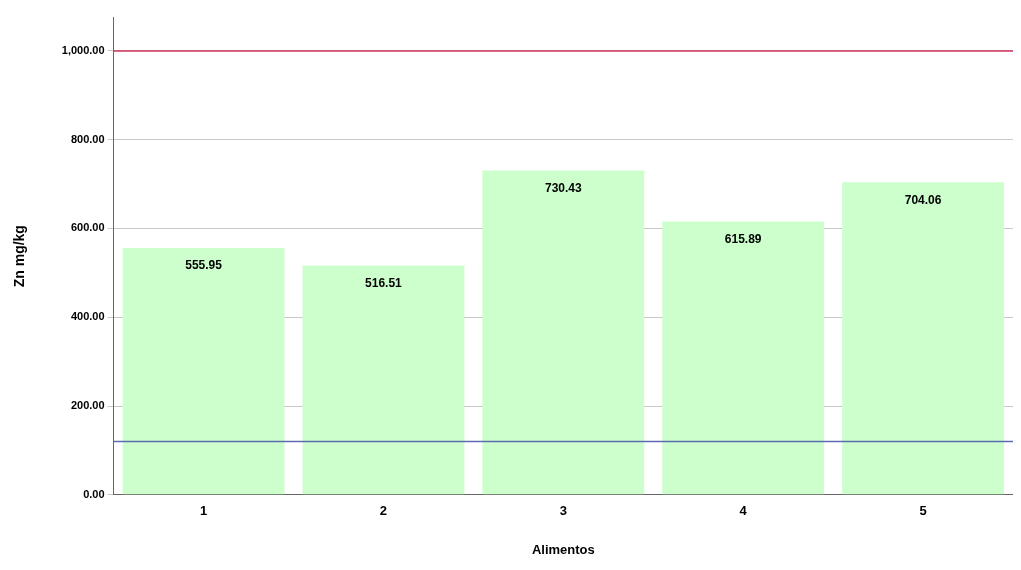  What do you see at coordinates (563, 187) in the screenshot?
I see `data-label: 730.43` at bounding box center [563, 187].